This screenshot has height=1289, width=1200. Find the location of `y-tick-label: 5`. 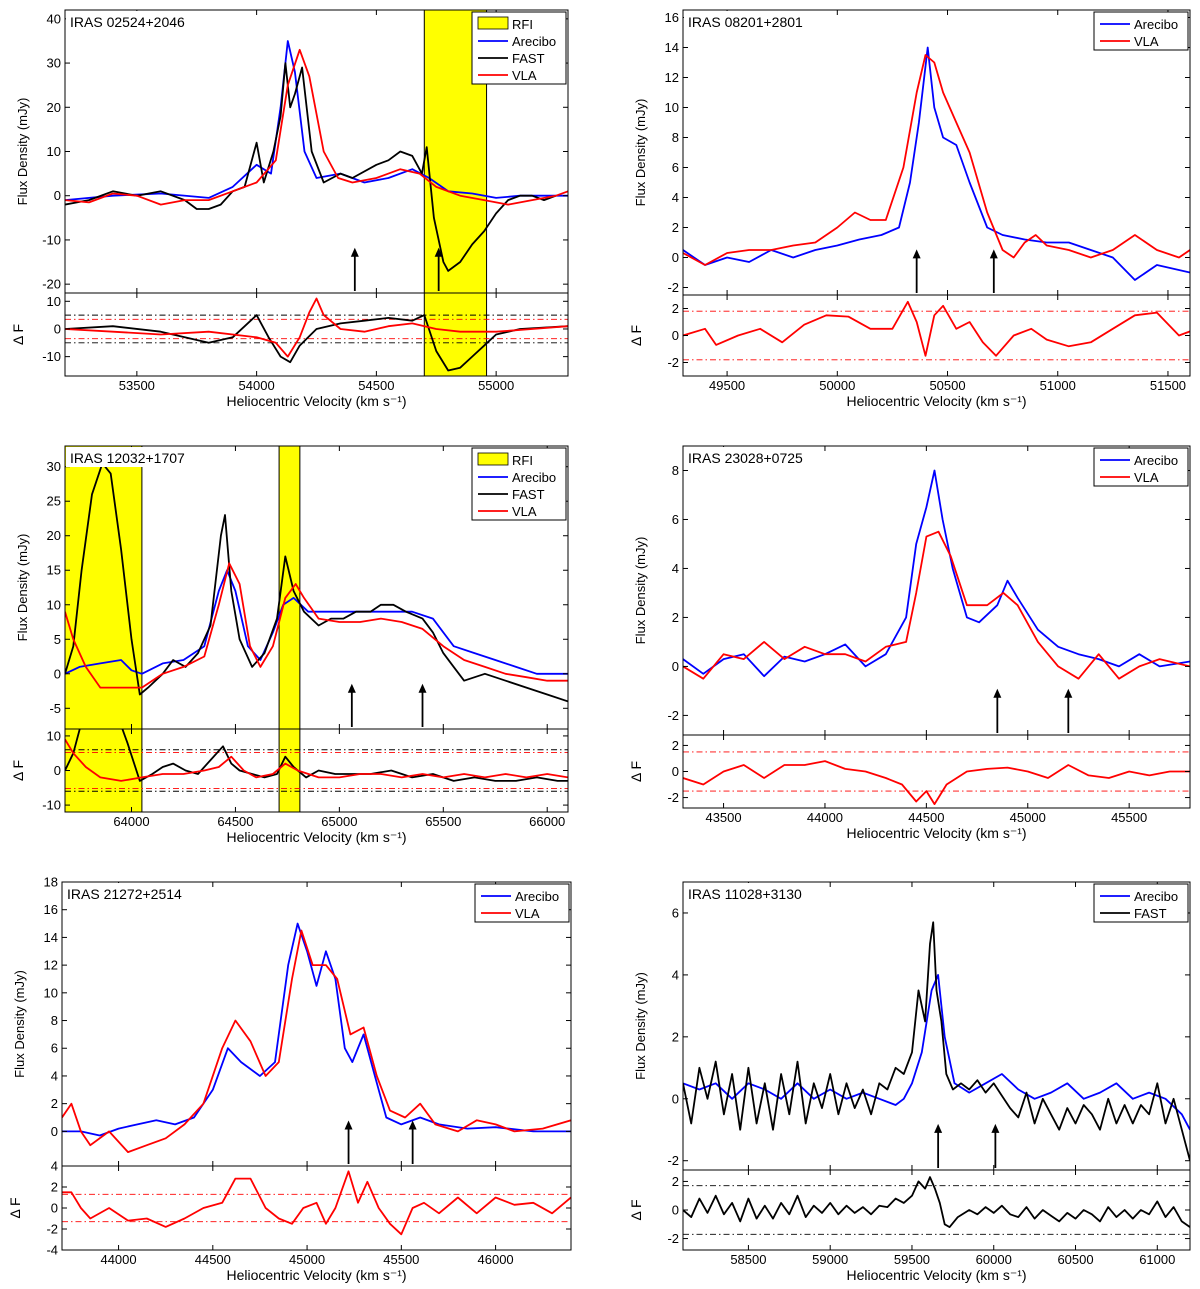

y-tick-label: 5 is located at coordinates (57, 639).